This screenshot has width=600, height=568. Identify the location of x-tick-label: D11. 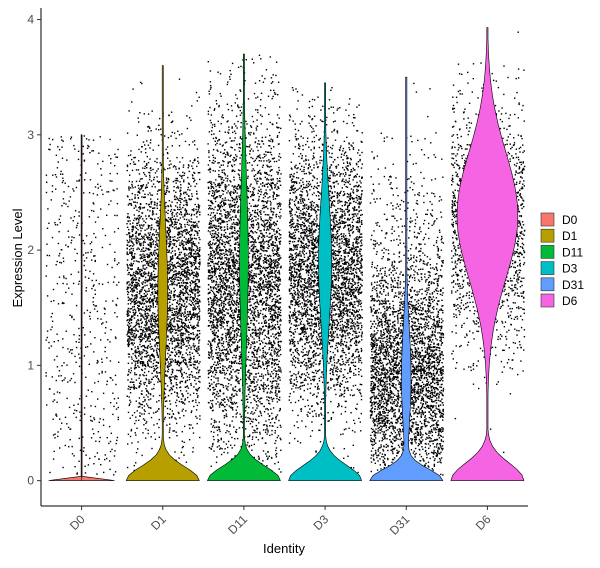
(237, 524).